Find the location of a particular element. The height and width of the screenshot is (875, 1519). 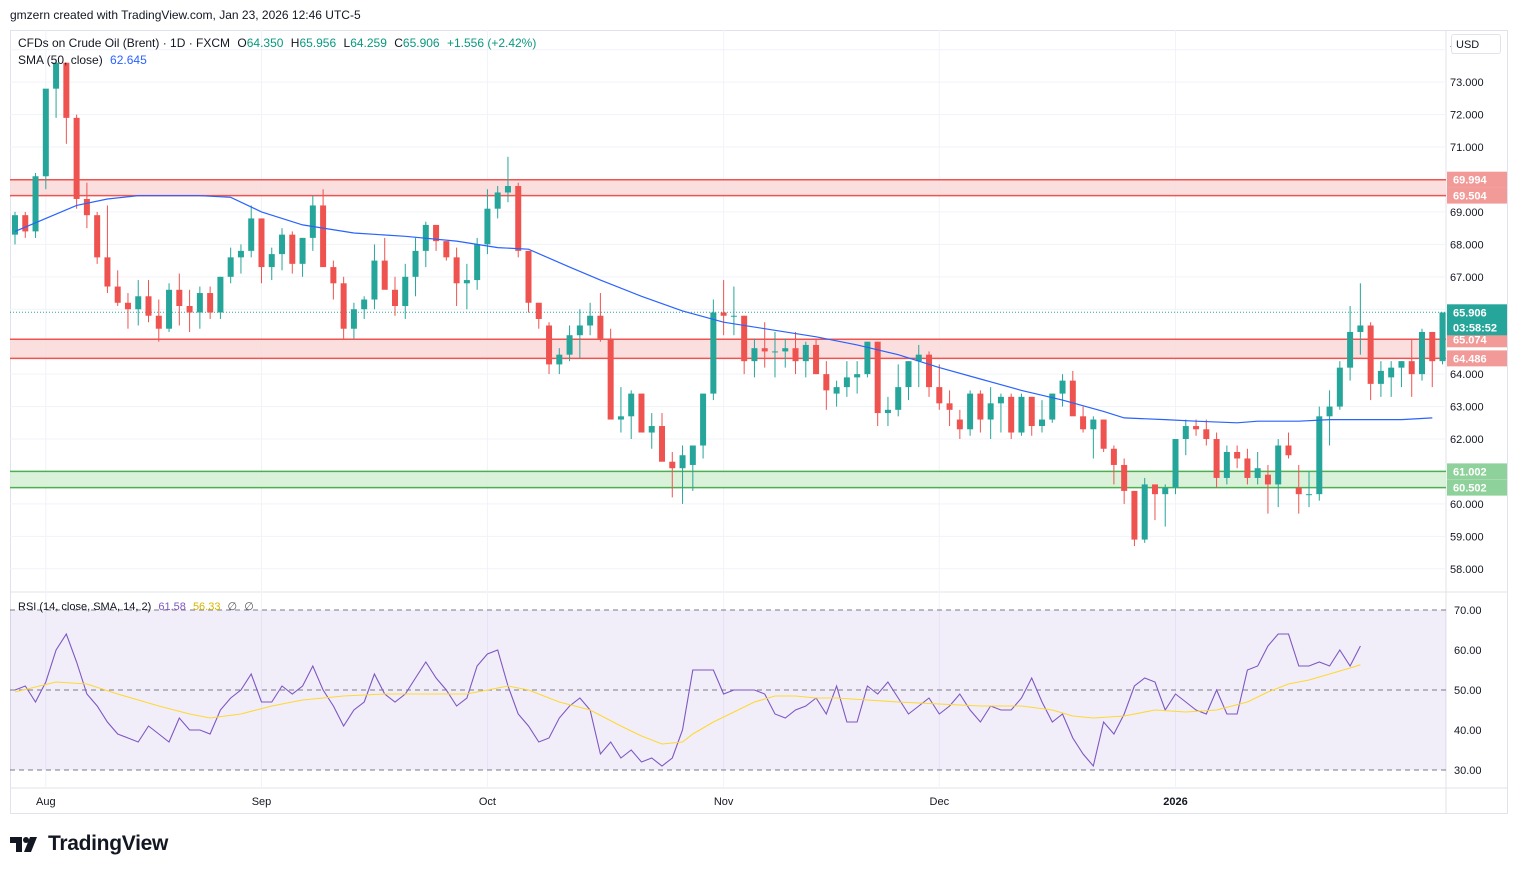

middle-bottom-tag-text: 64.486 is located at coordinates (1470, 359).